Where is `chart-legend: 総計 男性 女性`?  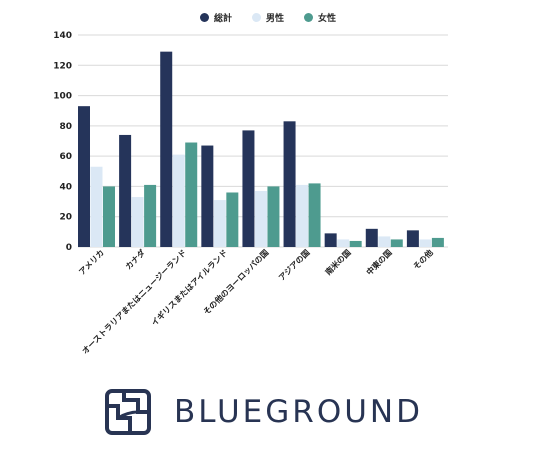
chart-legend: 総計 男性 女性 is located at coordinates (268, 17).